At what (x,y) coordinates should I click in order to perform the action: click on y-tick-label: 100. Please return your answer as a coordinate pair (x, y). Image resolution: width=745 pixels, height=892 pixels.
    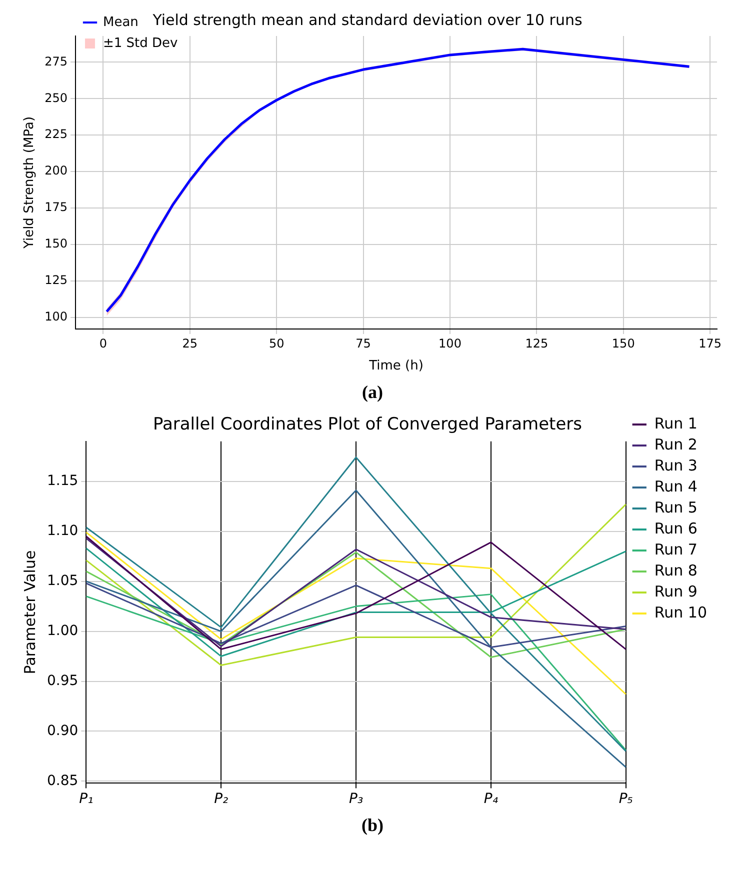
    Looking at the image, I should click on (56, 316).